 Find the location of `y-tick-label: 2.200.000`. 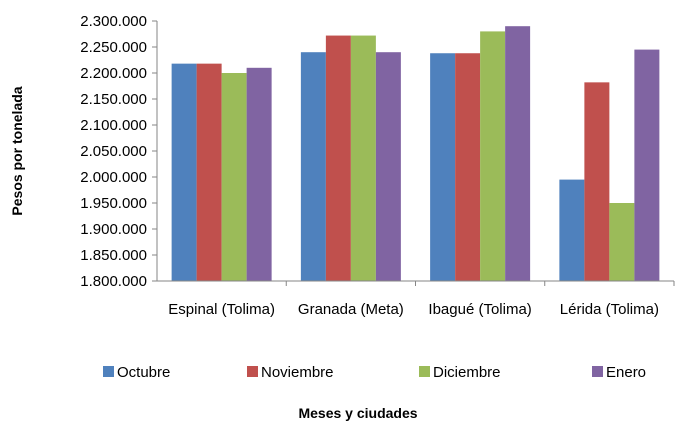

y-tick-label: 2.200.000 is located at coordinates (113, 73).